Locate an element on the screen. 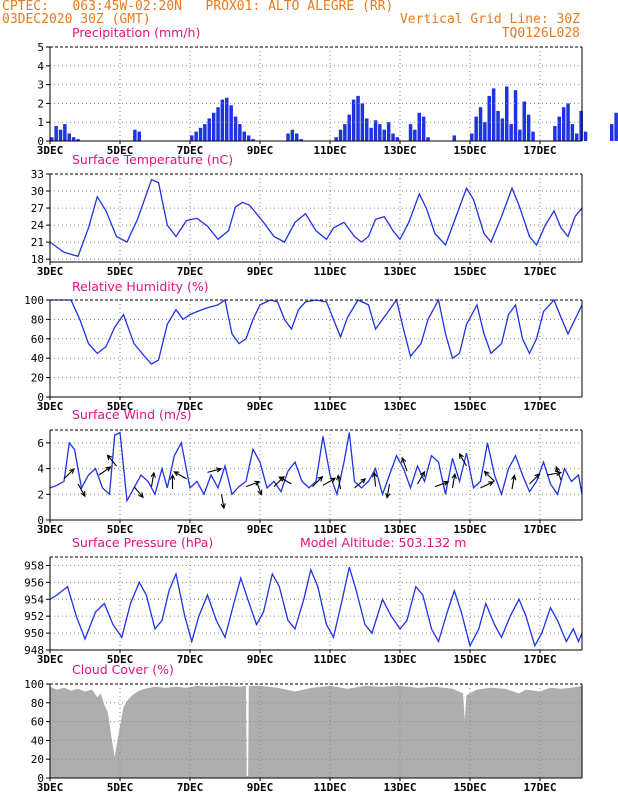  x-tick-label: 9DEC is located at coordinates (260, 787).